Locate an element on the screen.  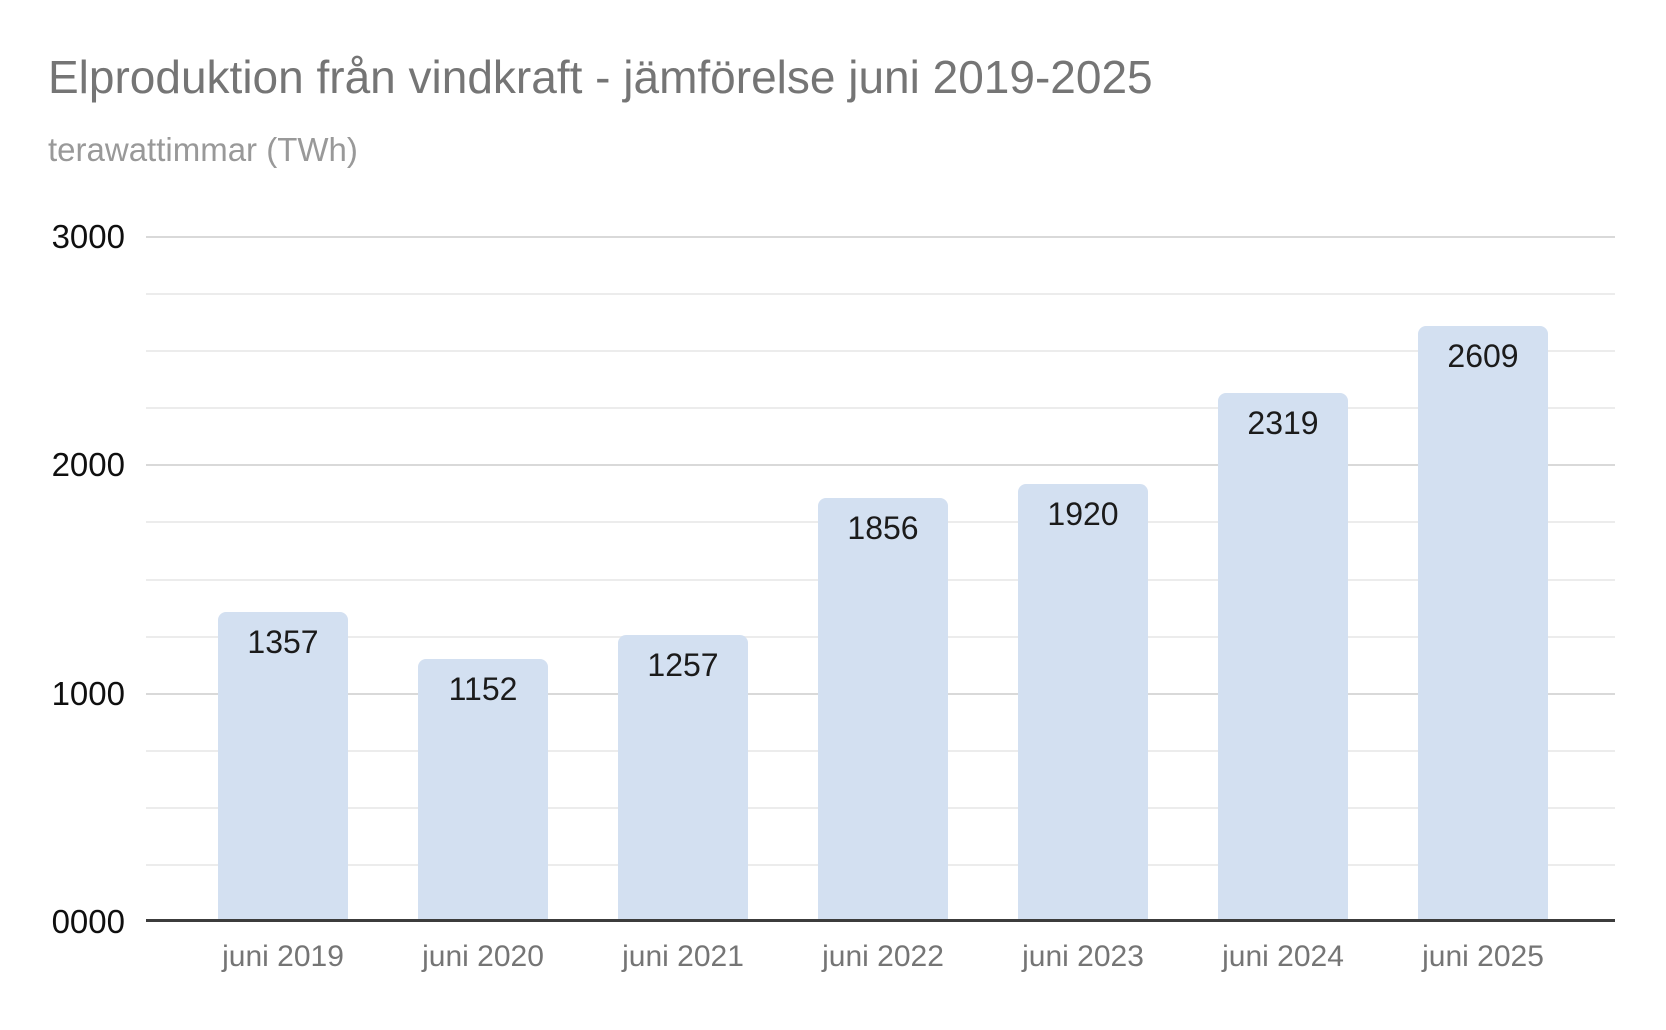
bar-value-label: 2319 is located at coordinates (1283, 422).